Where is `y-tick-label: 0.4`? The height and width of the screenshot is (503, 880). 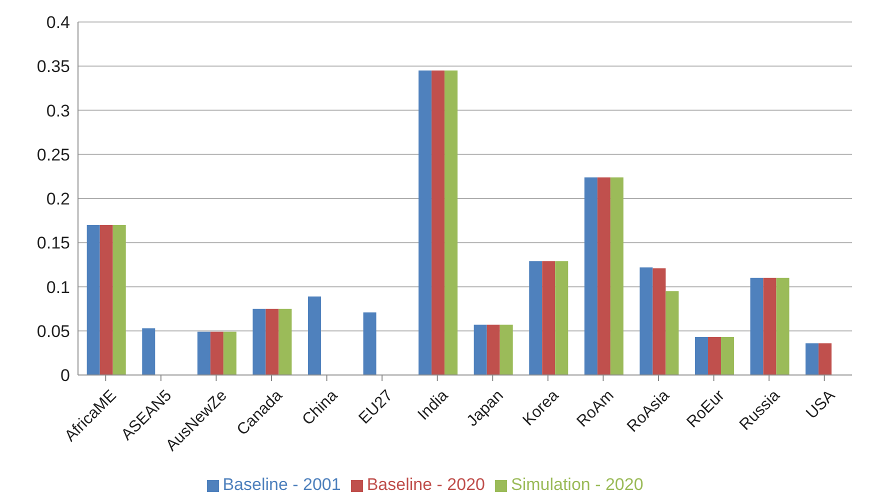 y-tick-label: 0.4 is located at coordinates (58, 22).